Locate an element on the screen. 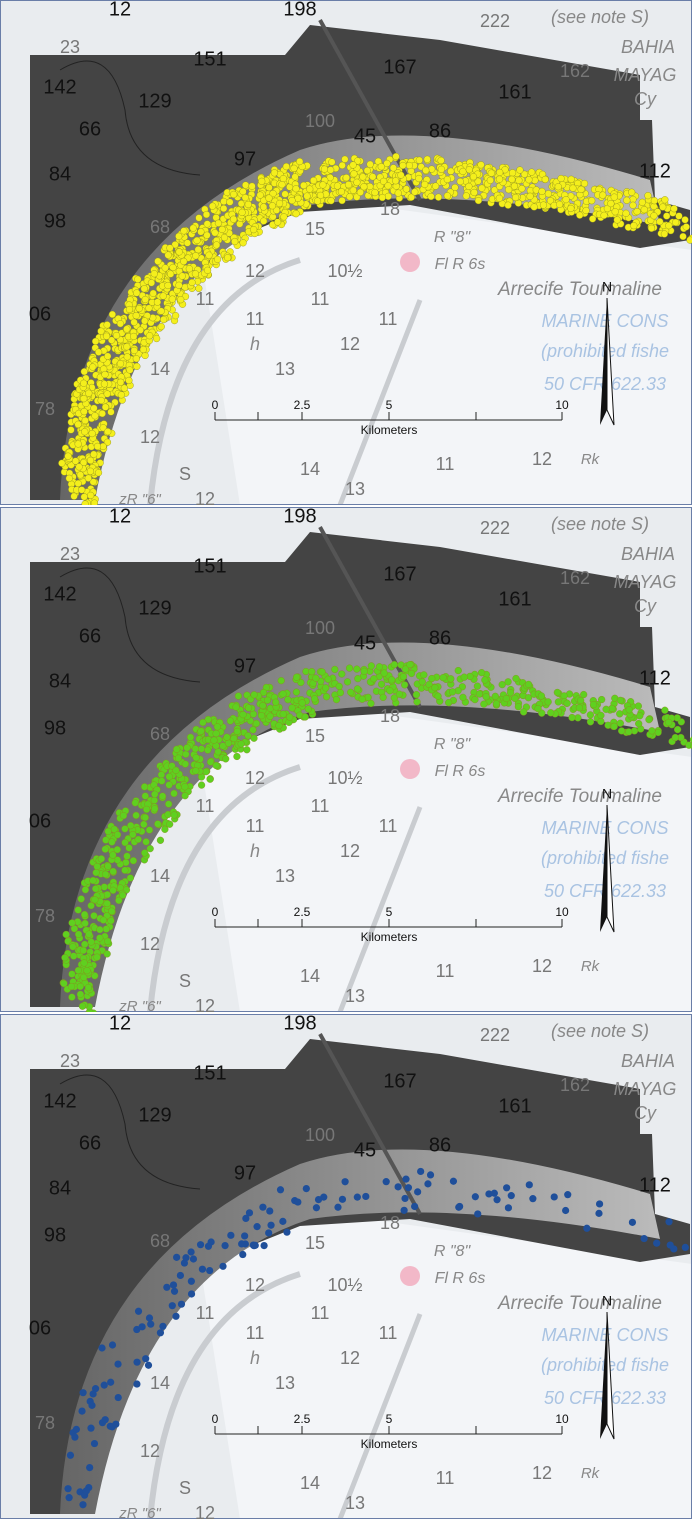  map-label: MAYAG is located at coordinates (645, 75).